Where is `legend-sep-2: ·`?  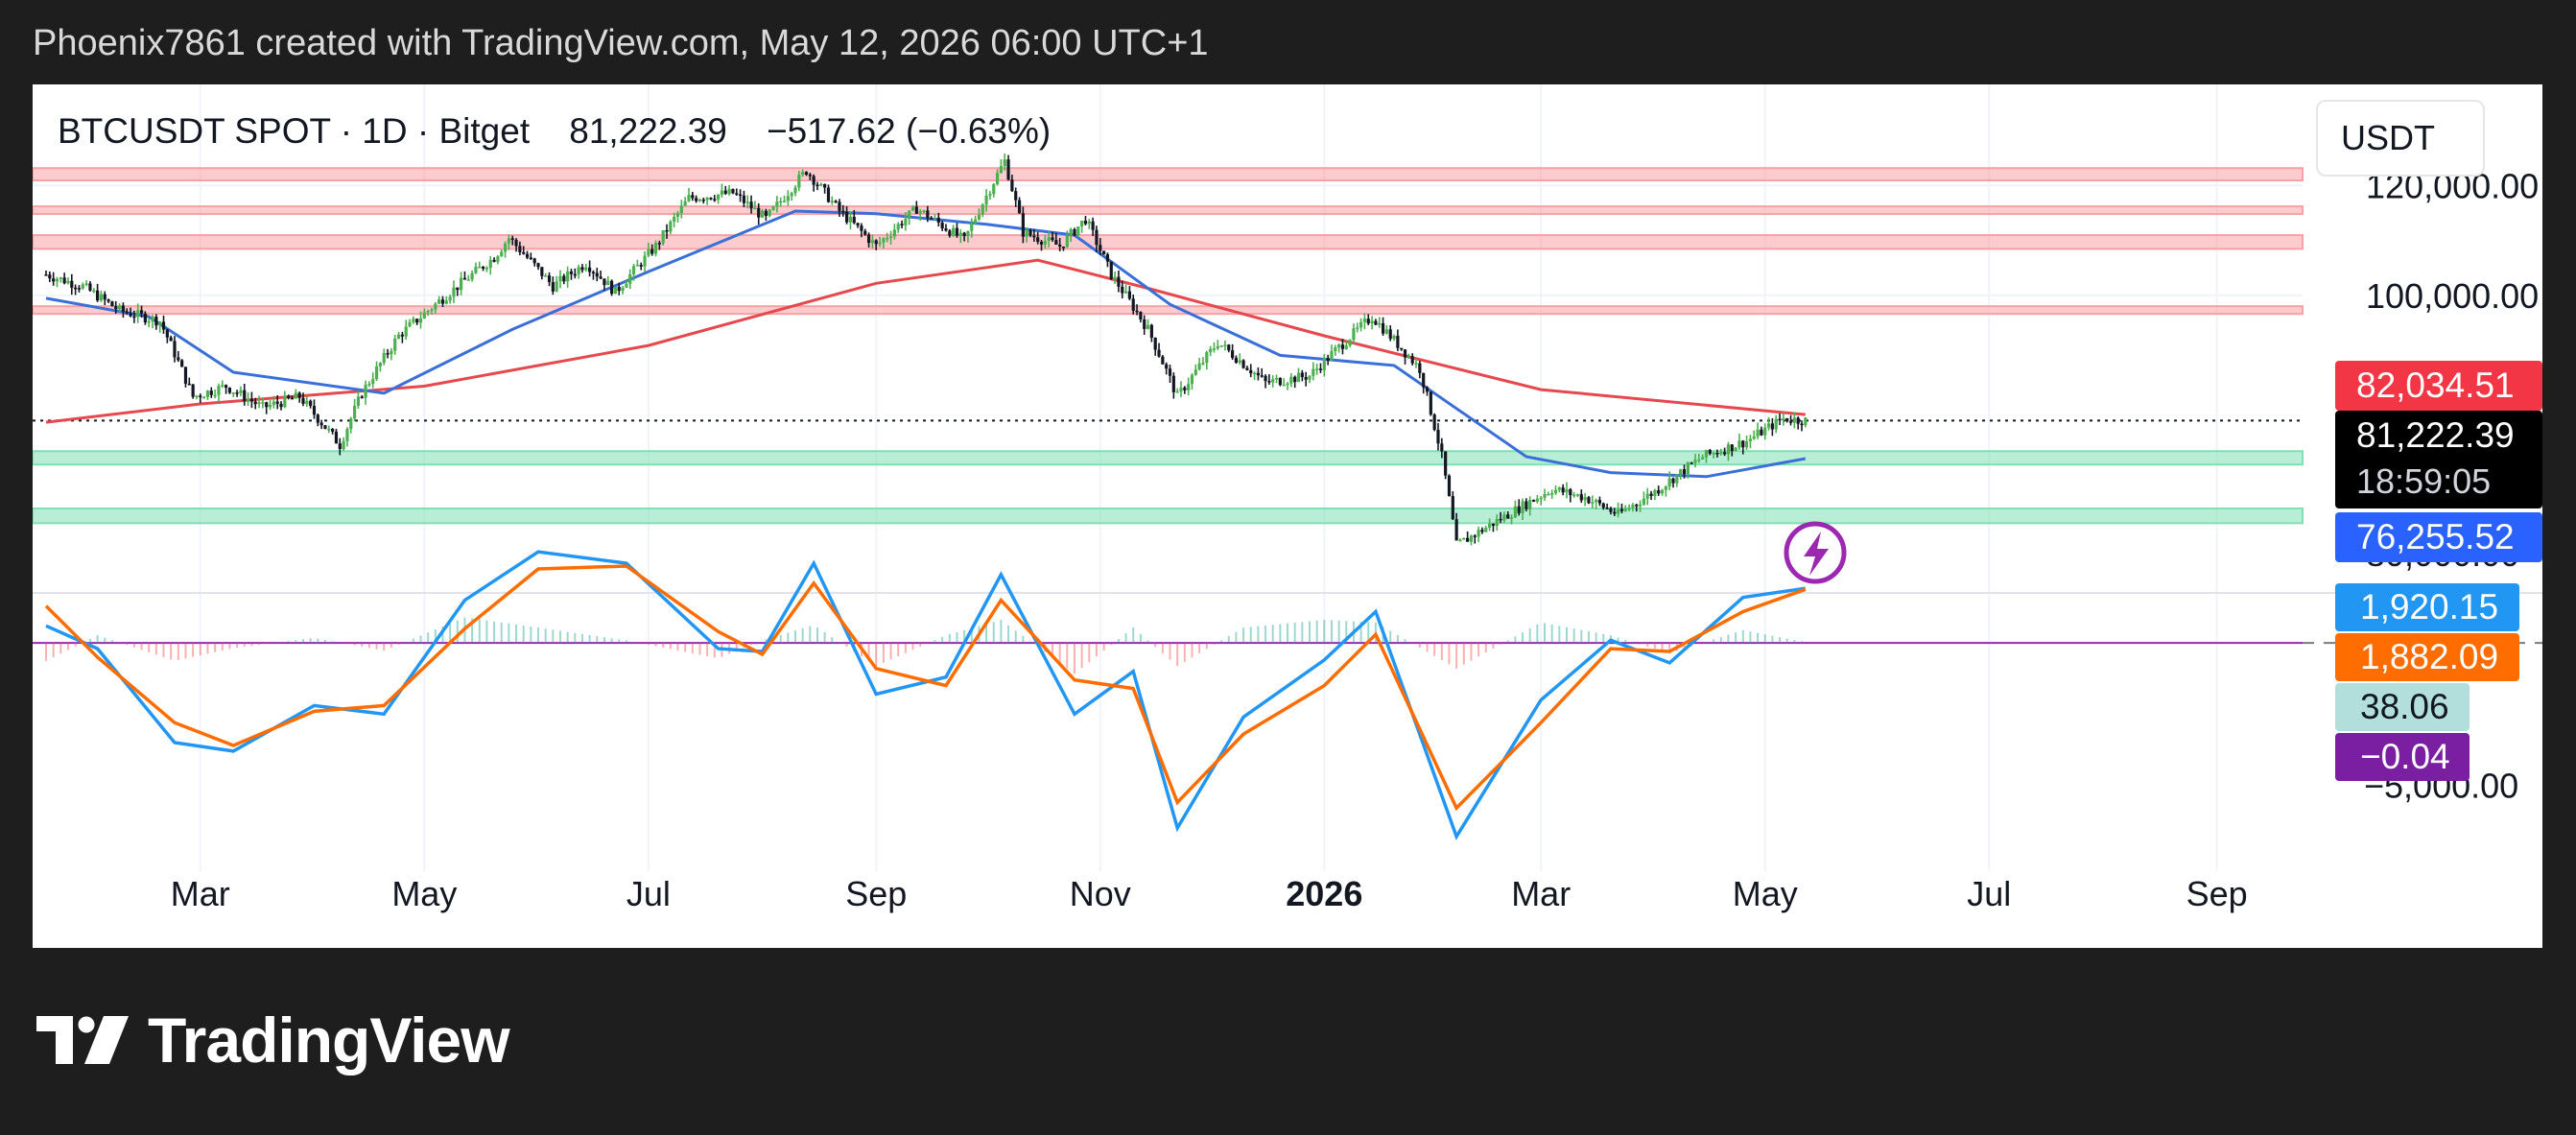
legend-sep-2: · is located at coordinates (427, 131).